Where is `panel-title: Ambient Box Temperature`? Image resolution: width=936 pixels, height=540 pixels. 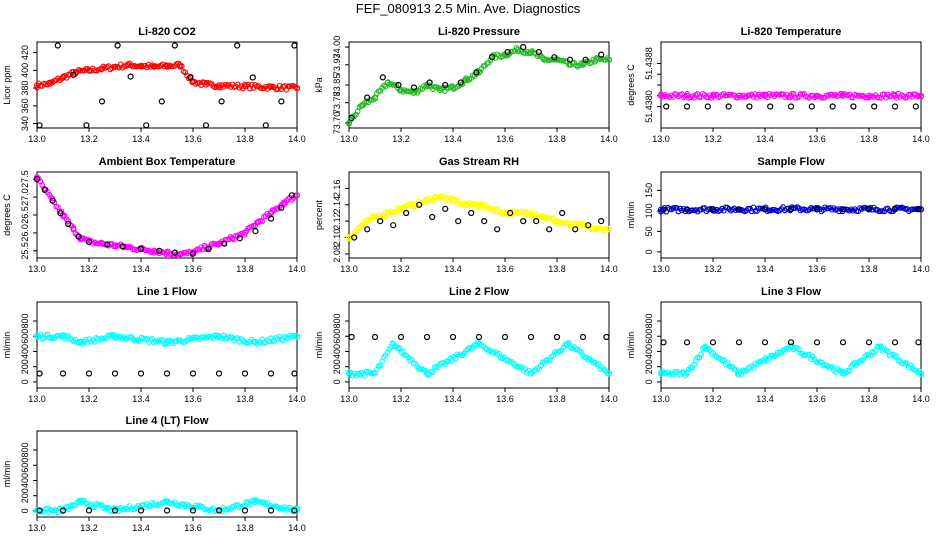
panel-title: Ambient Box Temperature is located at coordinates (167, 162).